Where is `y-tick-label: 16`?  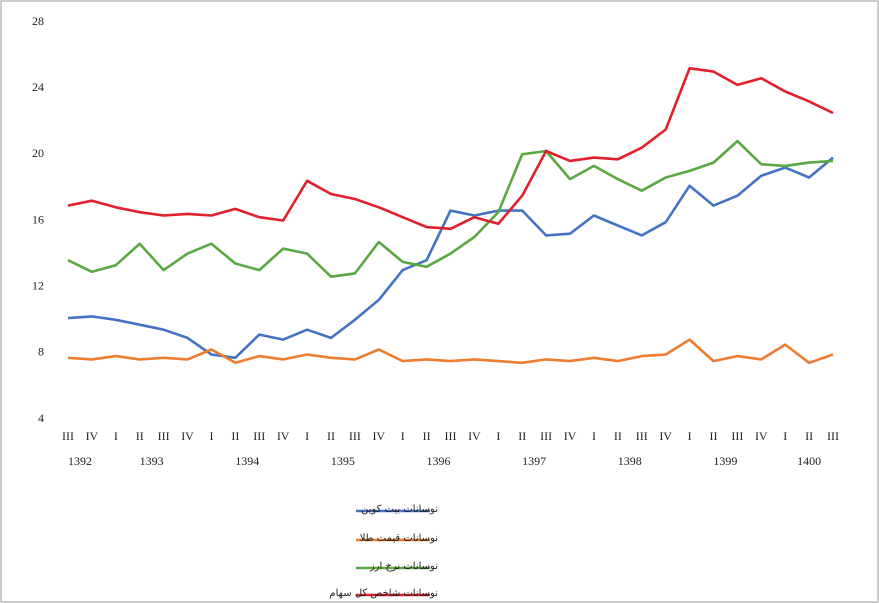
y-tick-label: 16 is located at coordinates (38, 219).